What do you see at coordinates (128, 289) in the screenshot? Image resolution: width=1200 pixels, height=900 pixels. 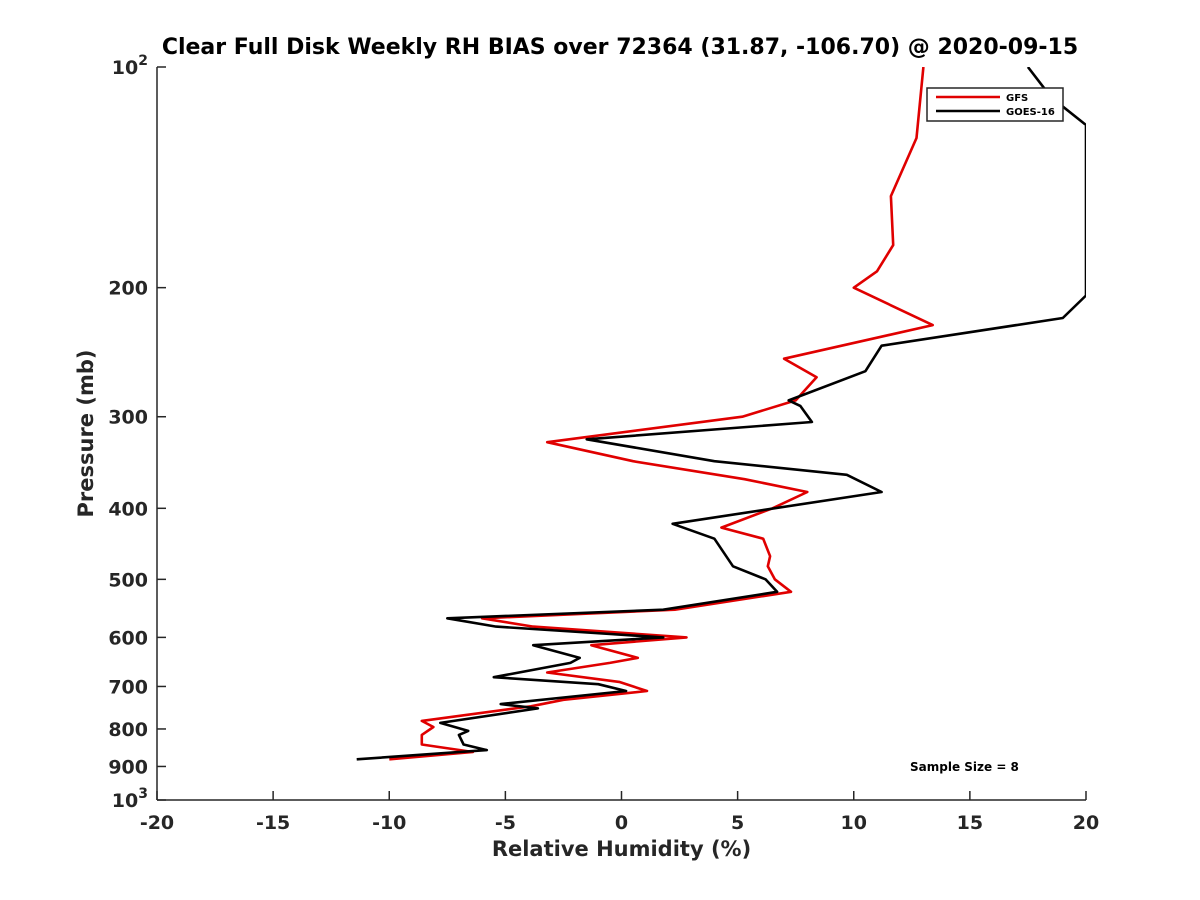 I see `y-tick-label: 200` at bounding box center [128, 289].